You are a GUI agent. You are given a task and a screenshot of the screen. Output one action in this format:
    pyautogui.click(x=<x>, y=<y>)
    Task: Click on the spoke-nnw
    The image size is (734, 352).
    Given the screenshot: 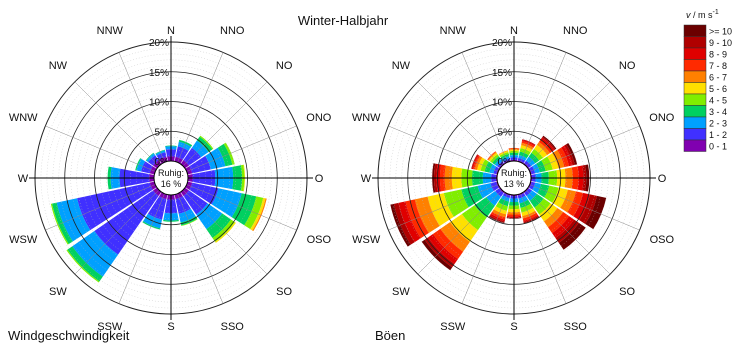 What is the action you would take?
    pyautogui.click(x=141, y=107)
    